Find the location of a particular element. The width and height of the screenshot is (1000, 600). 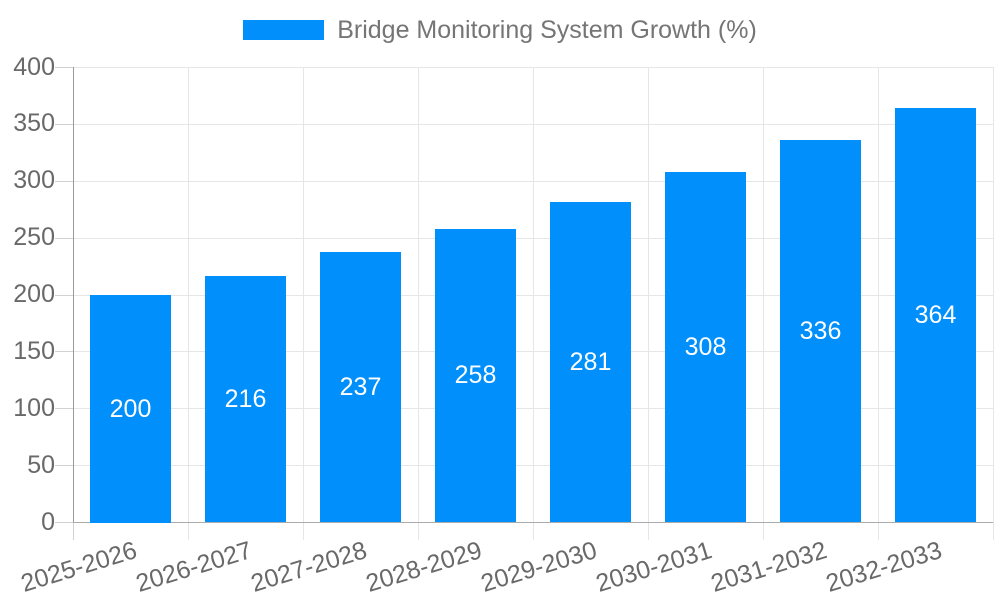

bar-value-label: 364 is located at coordinates (935, 314).